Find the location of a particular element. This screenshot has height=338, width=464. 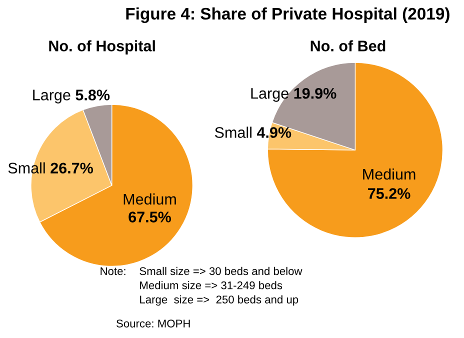

chart-subtitle: No. of Hospital is located at coordinates (102, 47).